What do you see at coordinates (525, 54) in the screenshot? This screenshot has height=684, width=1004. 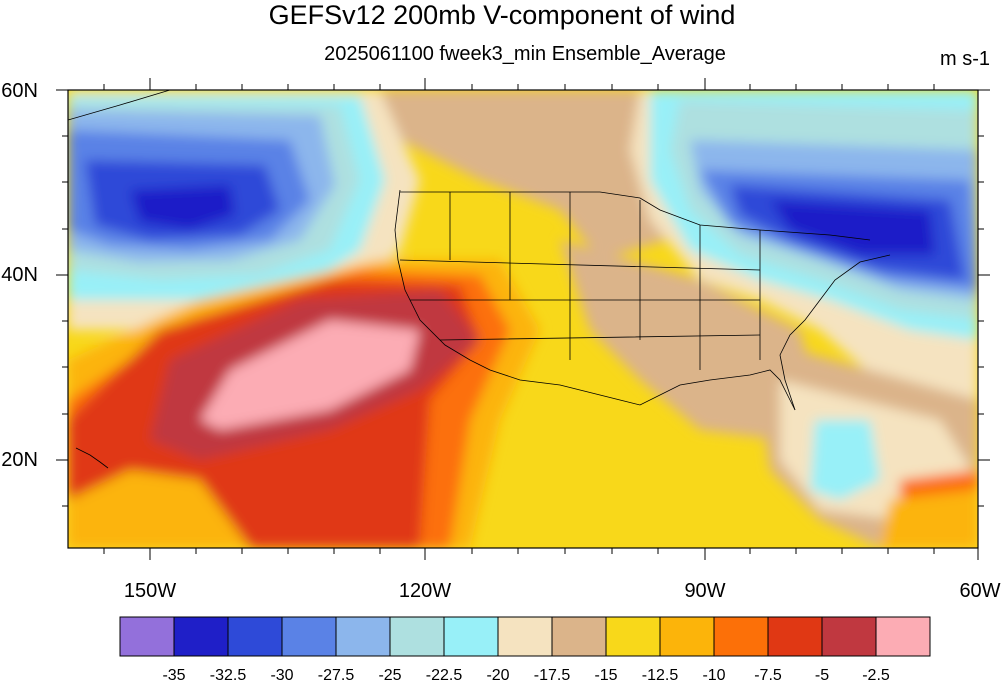 I see `map-subtitle: 2025061100 fweek3_min Ensemble_Average` at bounding box center [525, 54].